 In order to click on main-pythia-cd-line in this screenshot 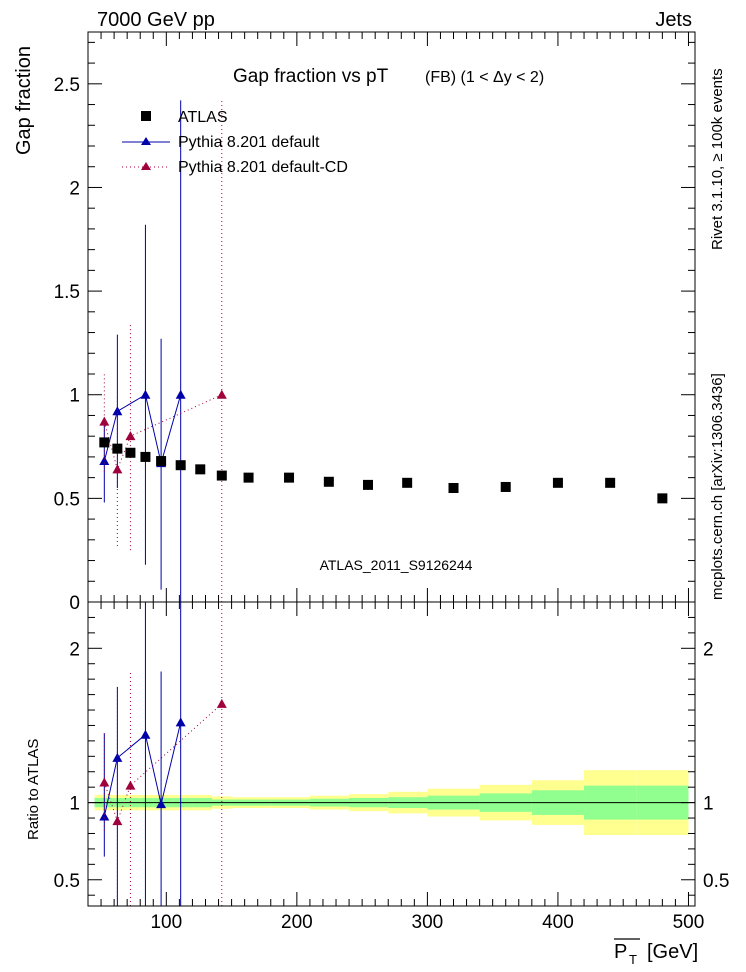, I will do `click(163, 432)`.